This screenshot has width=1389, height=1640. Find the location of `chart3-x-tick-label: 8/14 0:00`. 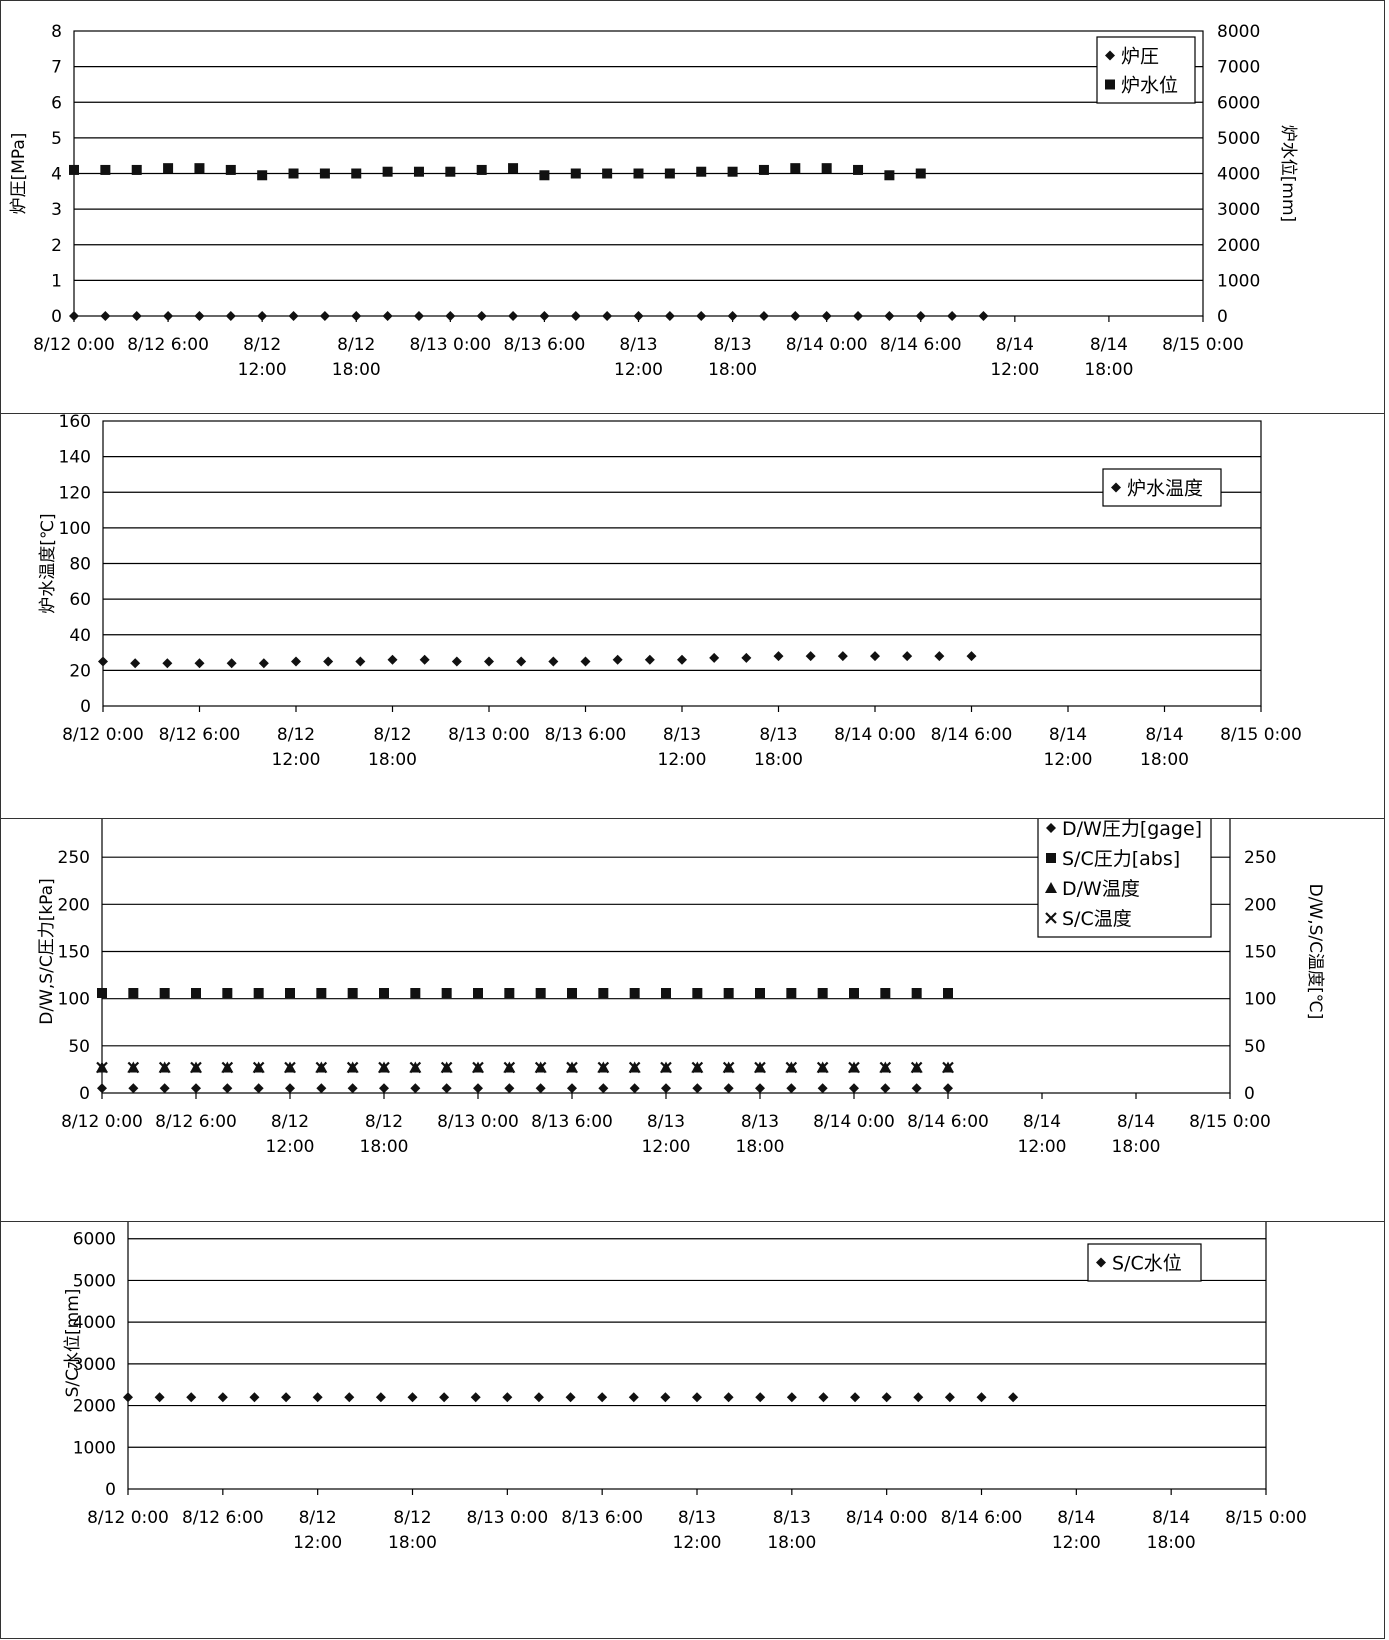

chart3-x-tick-label: 8/14 0:00 is located at coordinates (854, 1122).